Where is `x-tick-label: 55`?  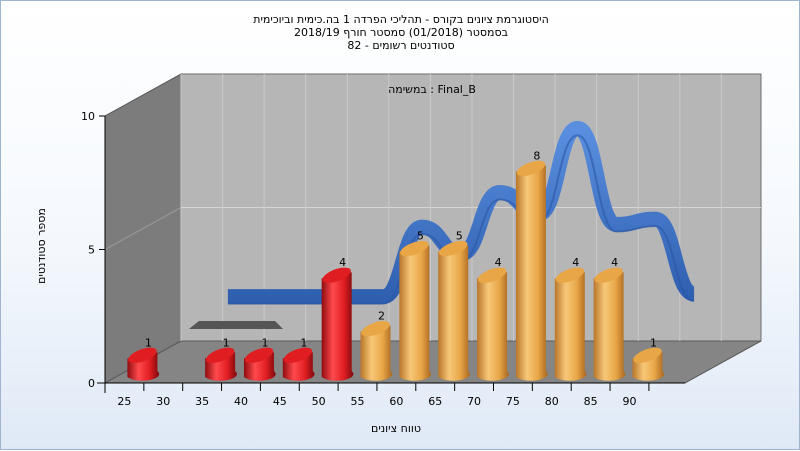 x-tick-label: 55 is located at coordinates (358, 401).